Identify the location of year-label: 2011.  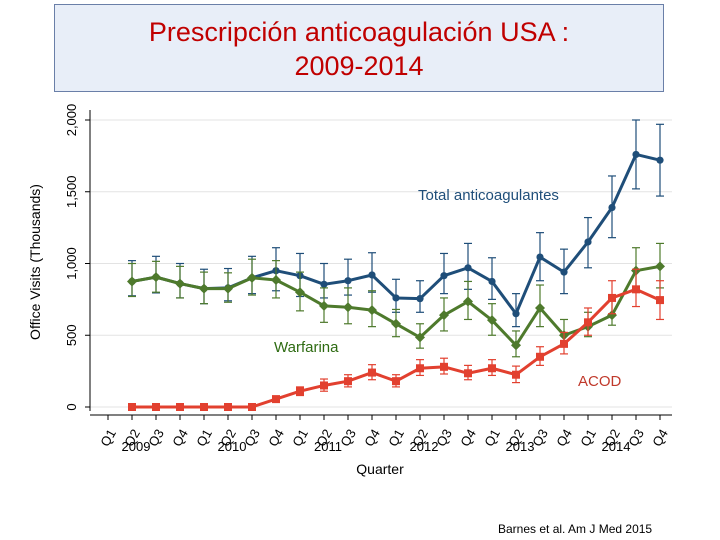
(328, 446).